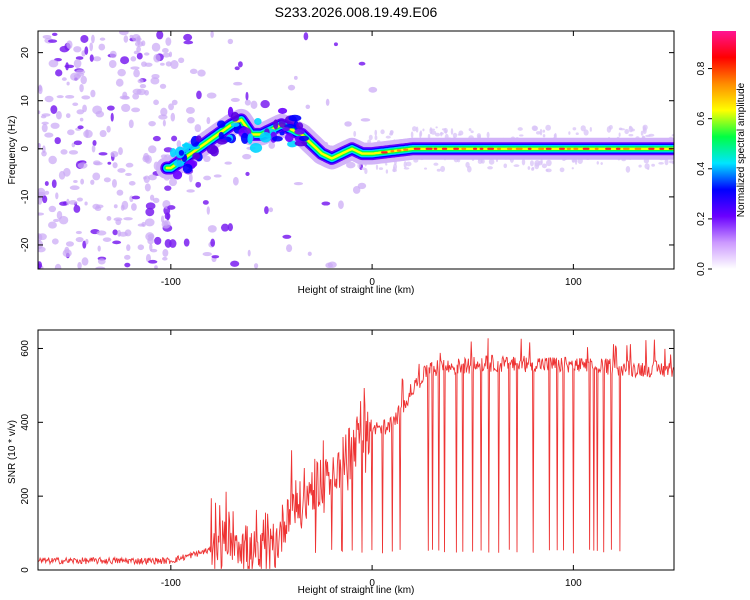  What do you see at coordinates (741, 149) in the screenshot?
I see `colorbar-label: Normalized spectral amplitude` at bounding box center [741, 149].